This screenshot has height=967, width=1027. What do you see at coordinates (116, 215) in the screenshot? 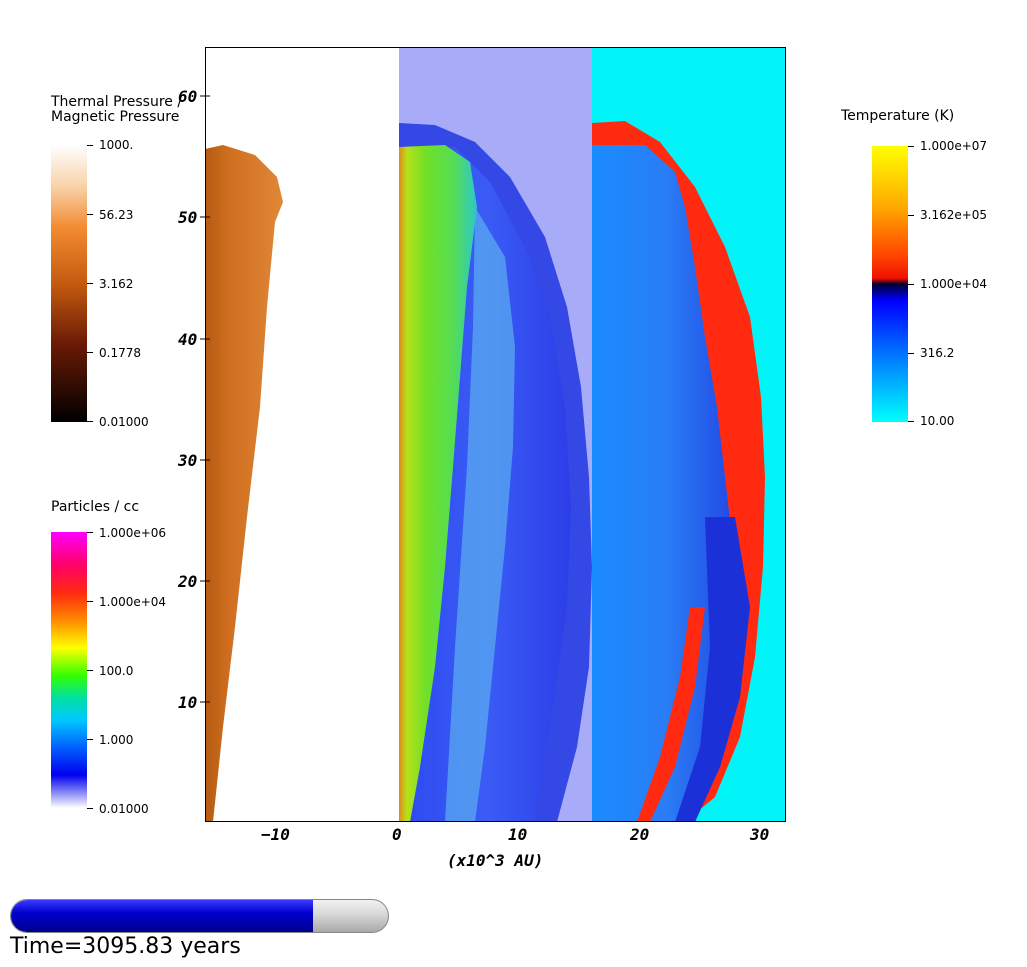
I see `colorbar-label: 56.23` at bounding box center [116, 215].